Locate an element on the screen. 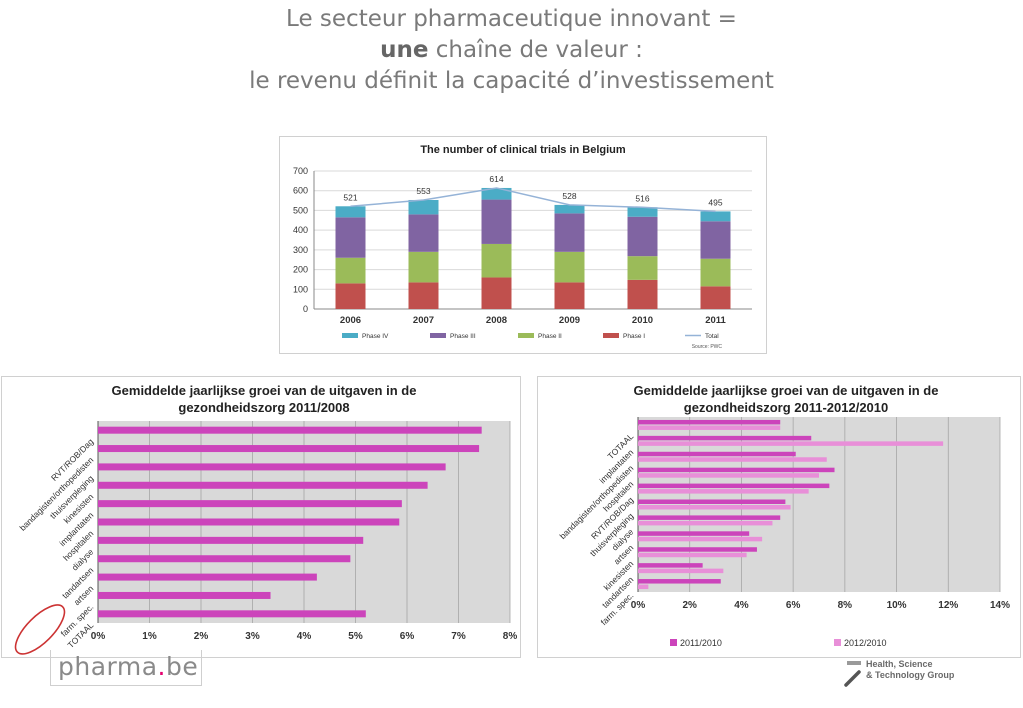  pharma-be-logo: pharma.be is located at coordinates (128, 666).